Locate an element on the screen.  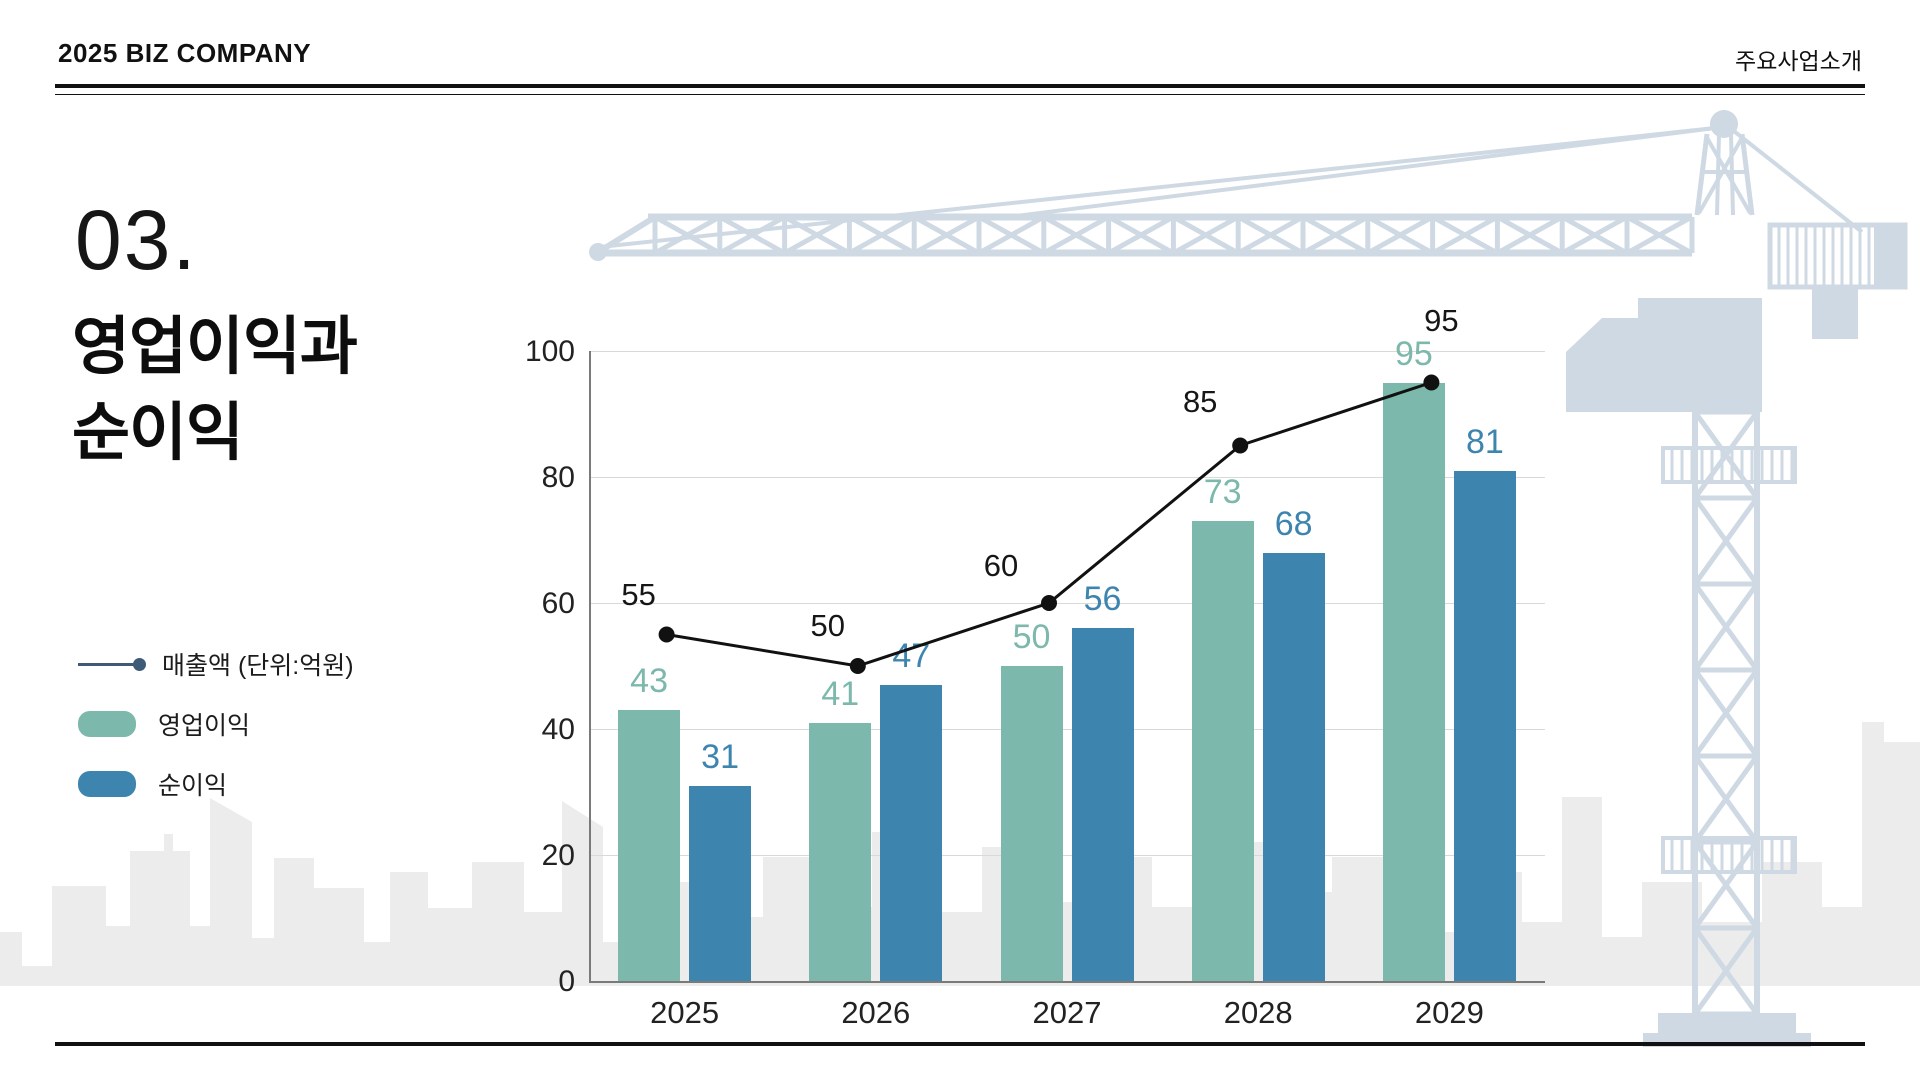
legend-label: 매출액 (단위:억원) is located at coordinates (258, 666).